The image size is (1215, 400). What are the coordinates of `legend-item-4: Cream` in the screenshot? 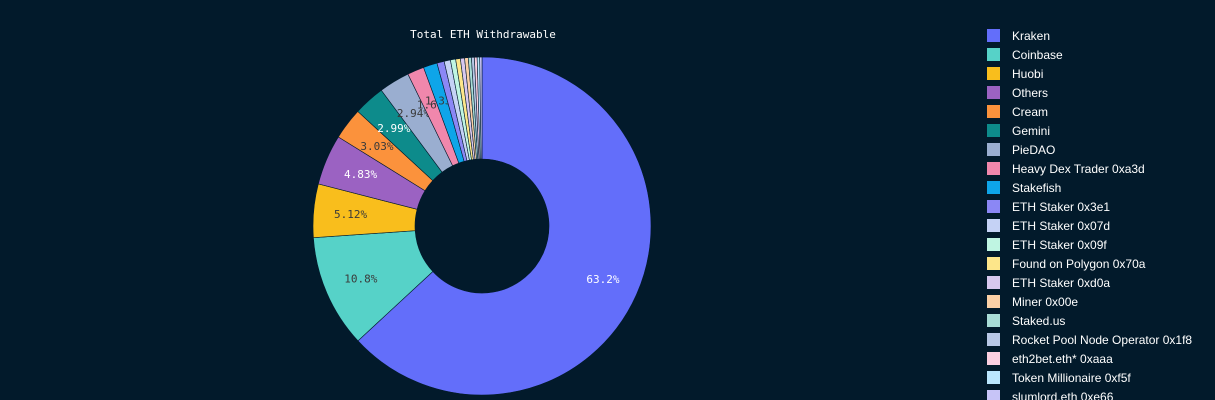 It's located at (1099, 111).